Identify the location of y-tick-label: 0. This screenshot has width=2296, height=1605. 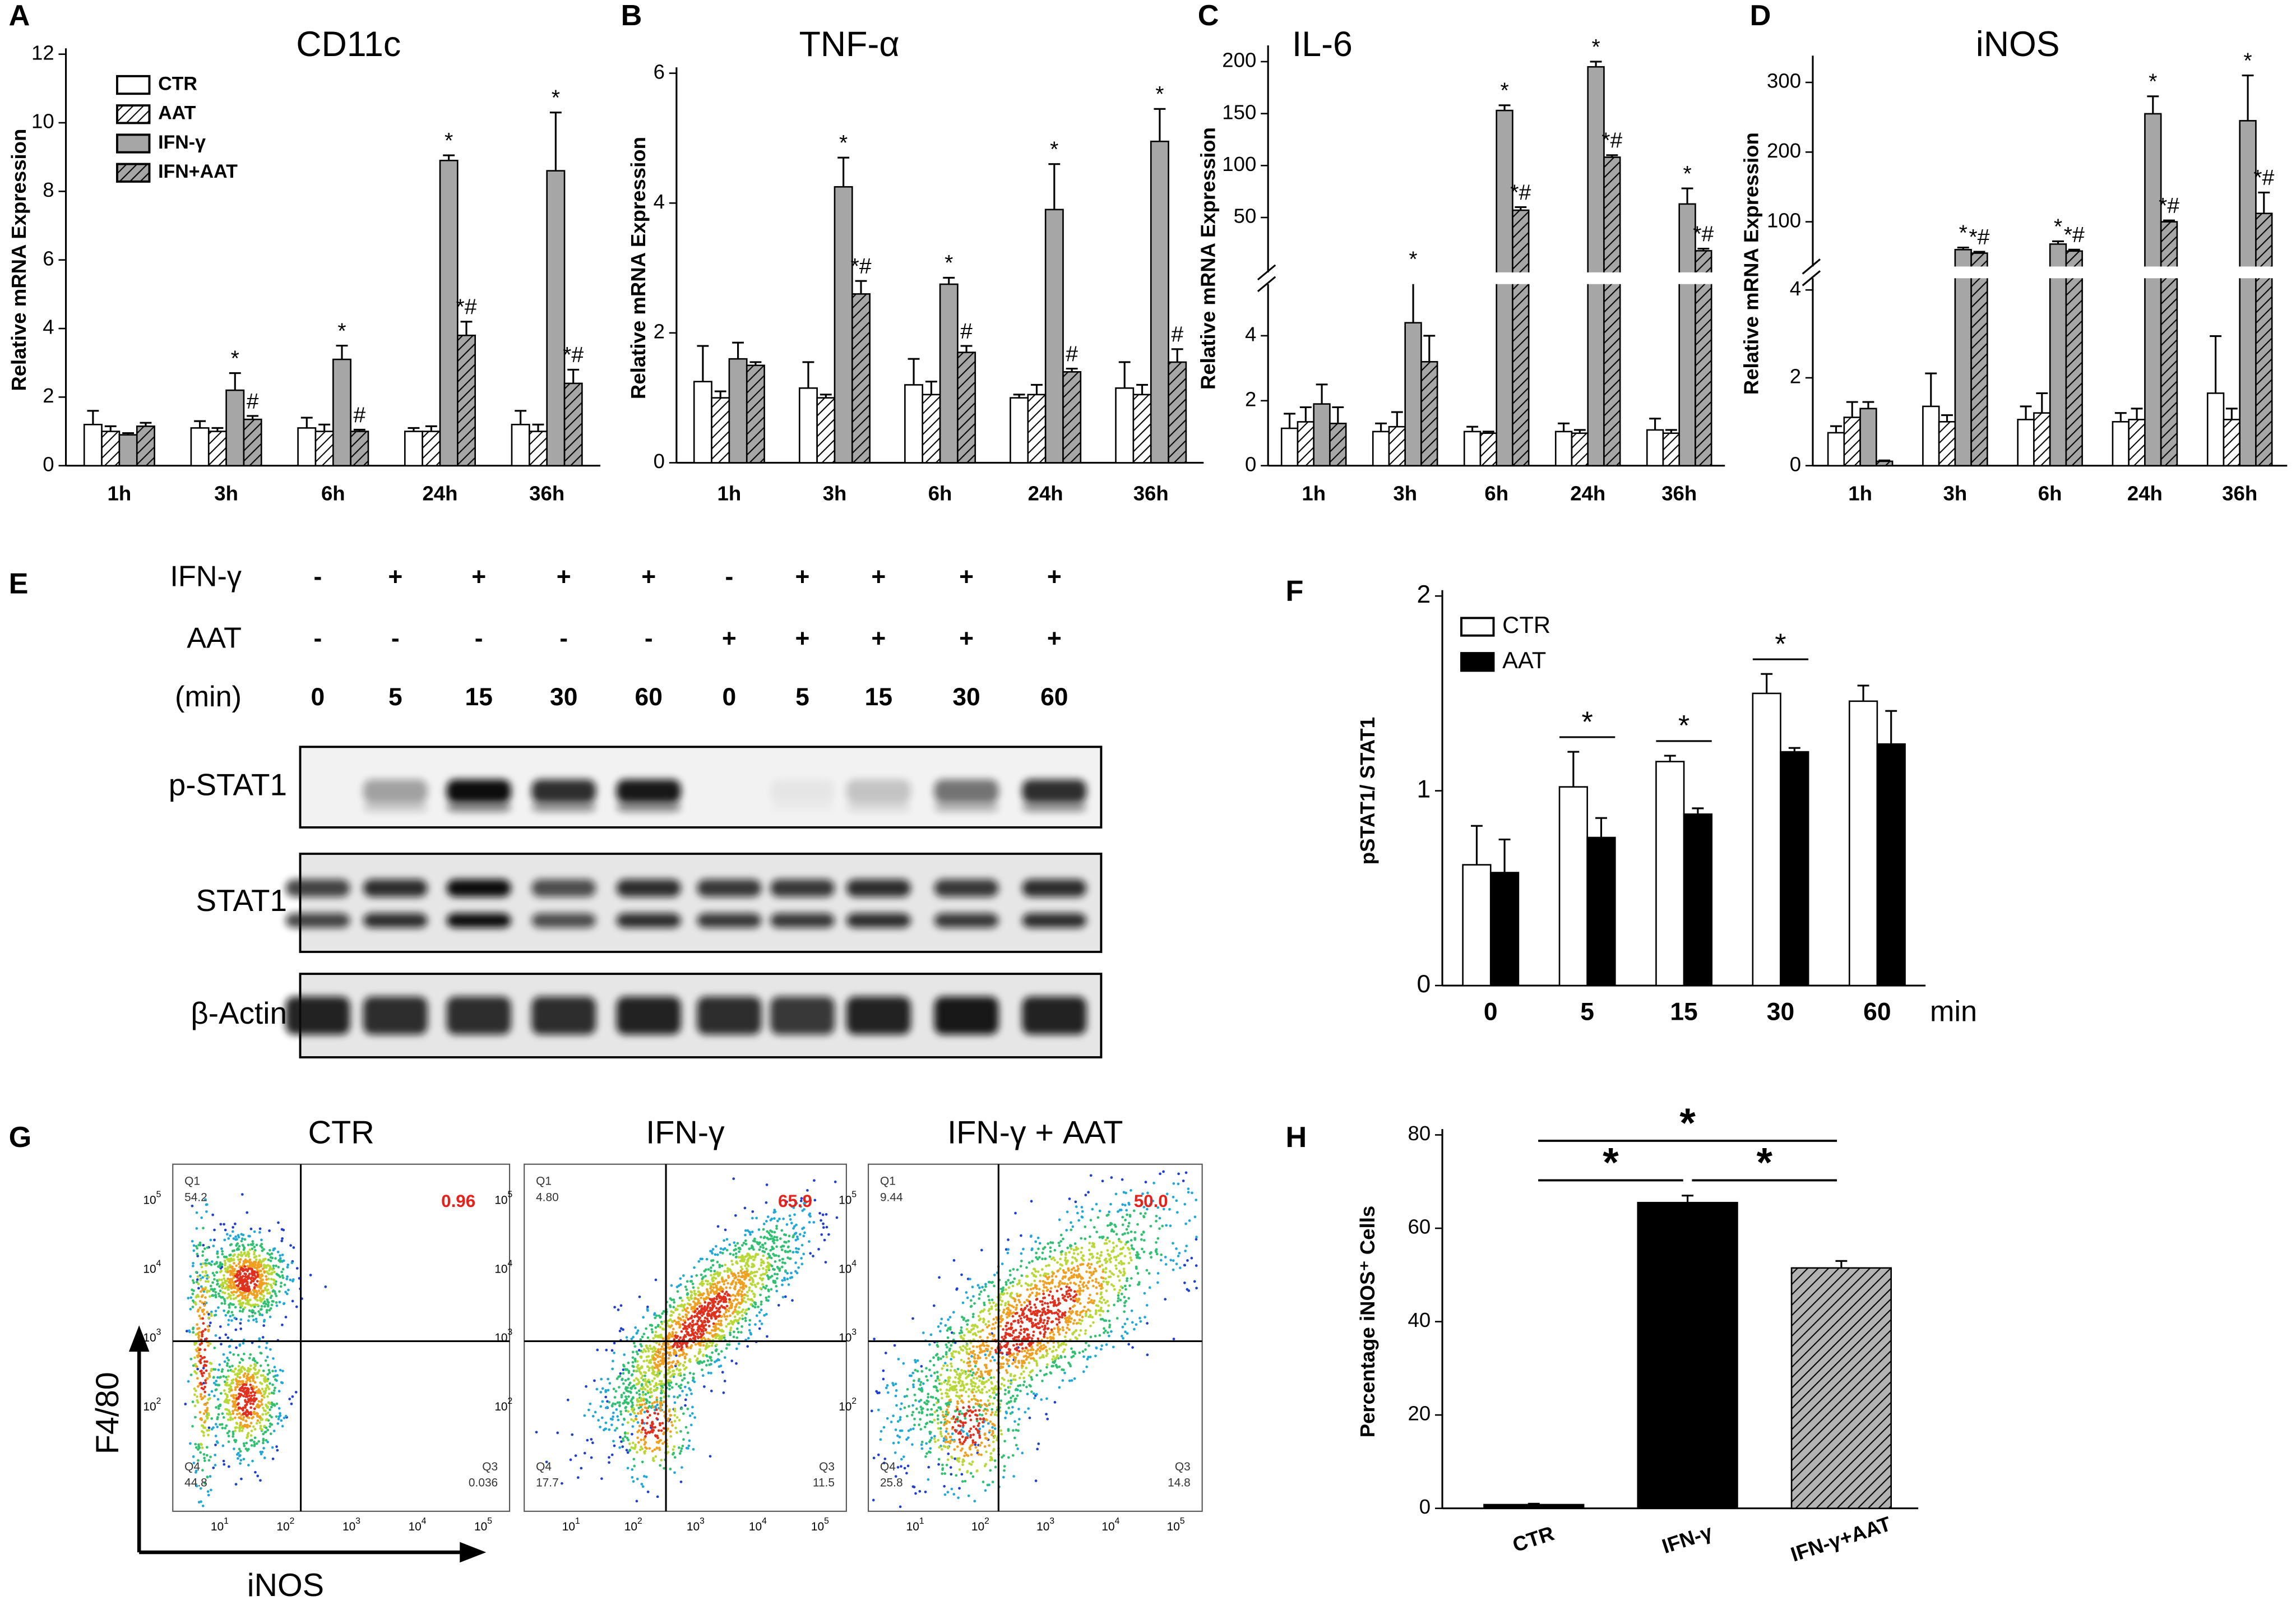
(1250, 463).